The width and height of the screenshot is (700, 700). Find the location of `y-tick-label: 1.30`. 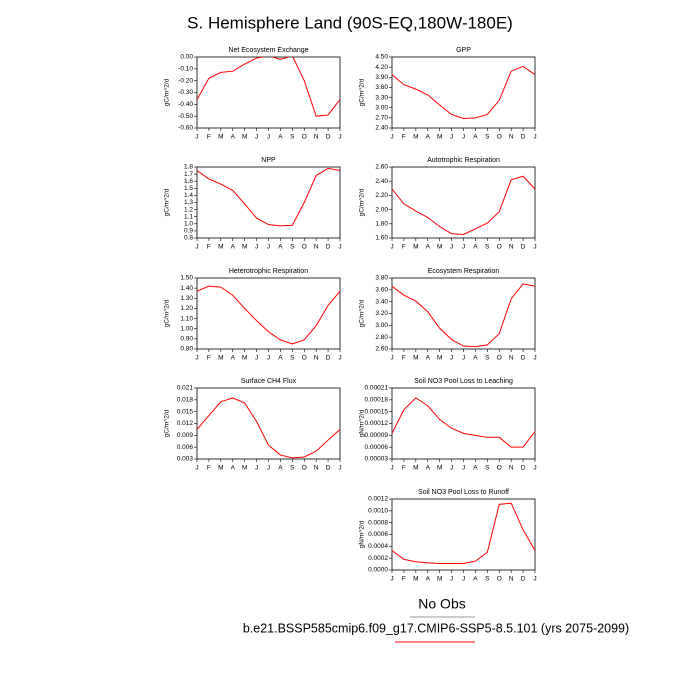

y-tick-label: 1.30 is located at coordinates (186, 298).